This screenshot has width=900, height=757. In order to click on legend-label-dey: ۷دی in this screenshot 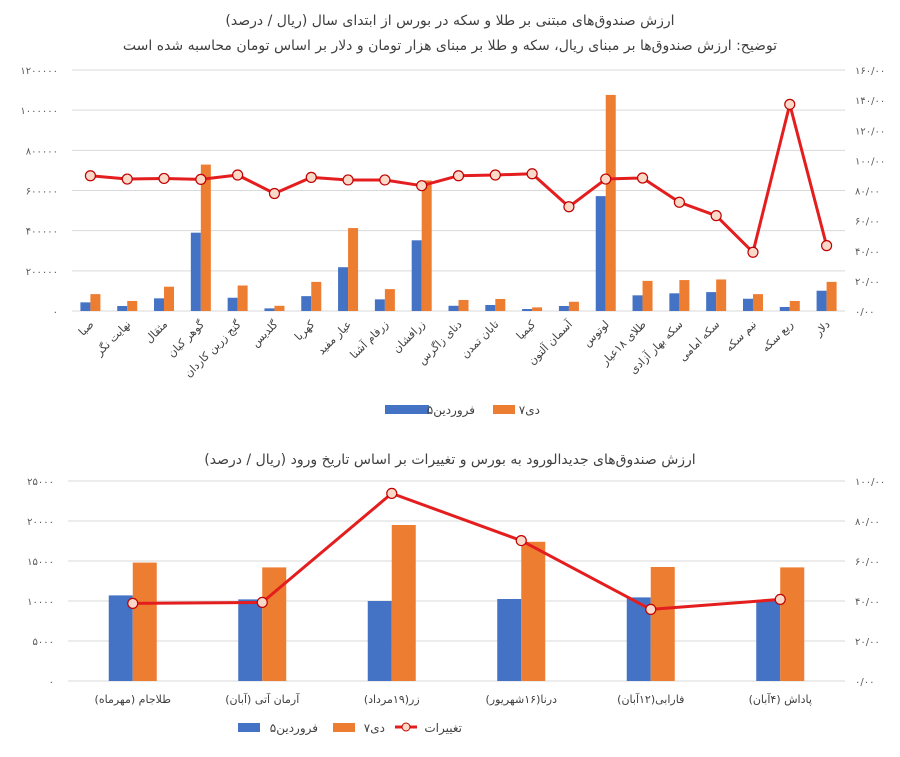, I will do `click(374, 728)`.